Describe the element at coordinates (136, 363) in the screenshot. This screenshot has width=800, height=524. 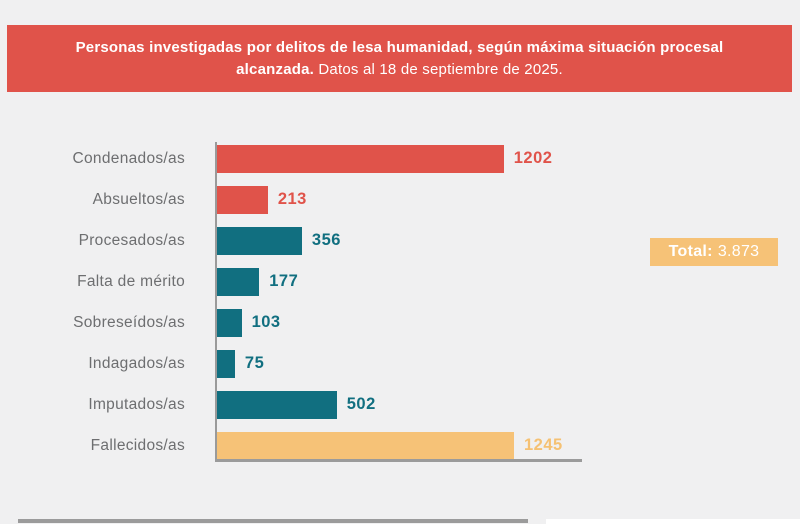
I see `category-label: Indagados/as` at that location.